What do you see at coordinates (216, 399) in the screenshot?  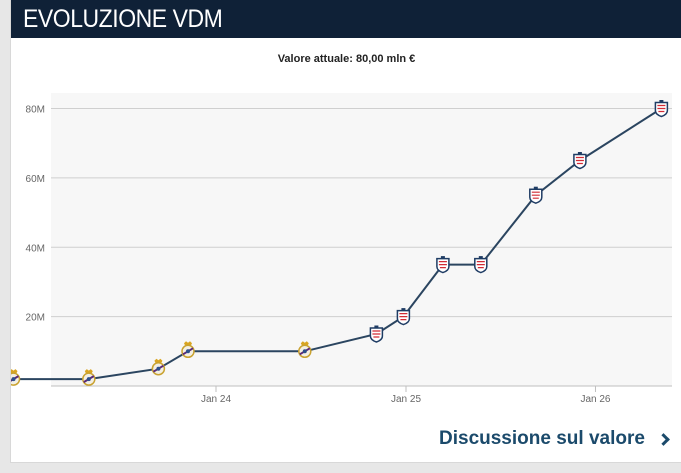 I see `x-tick-label: Jan 24` at bounding box center [216, 399].